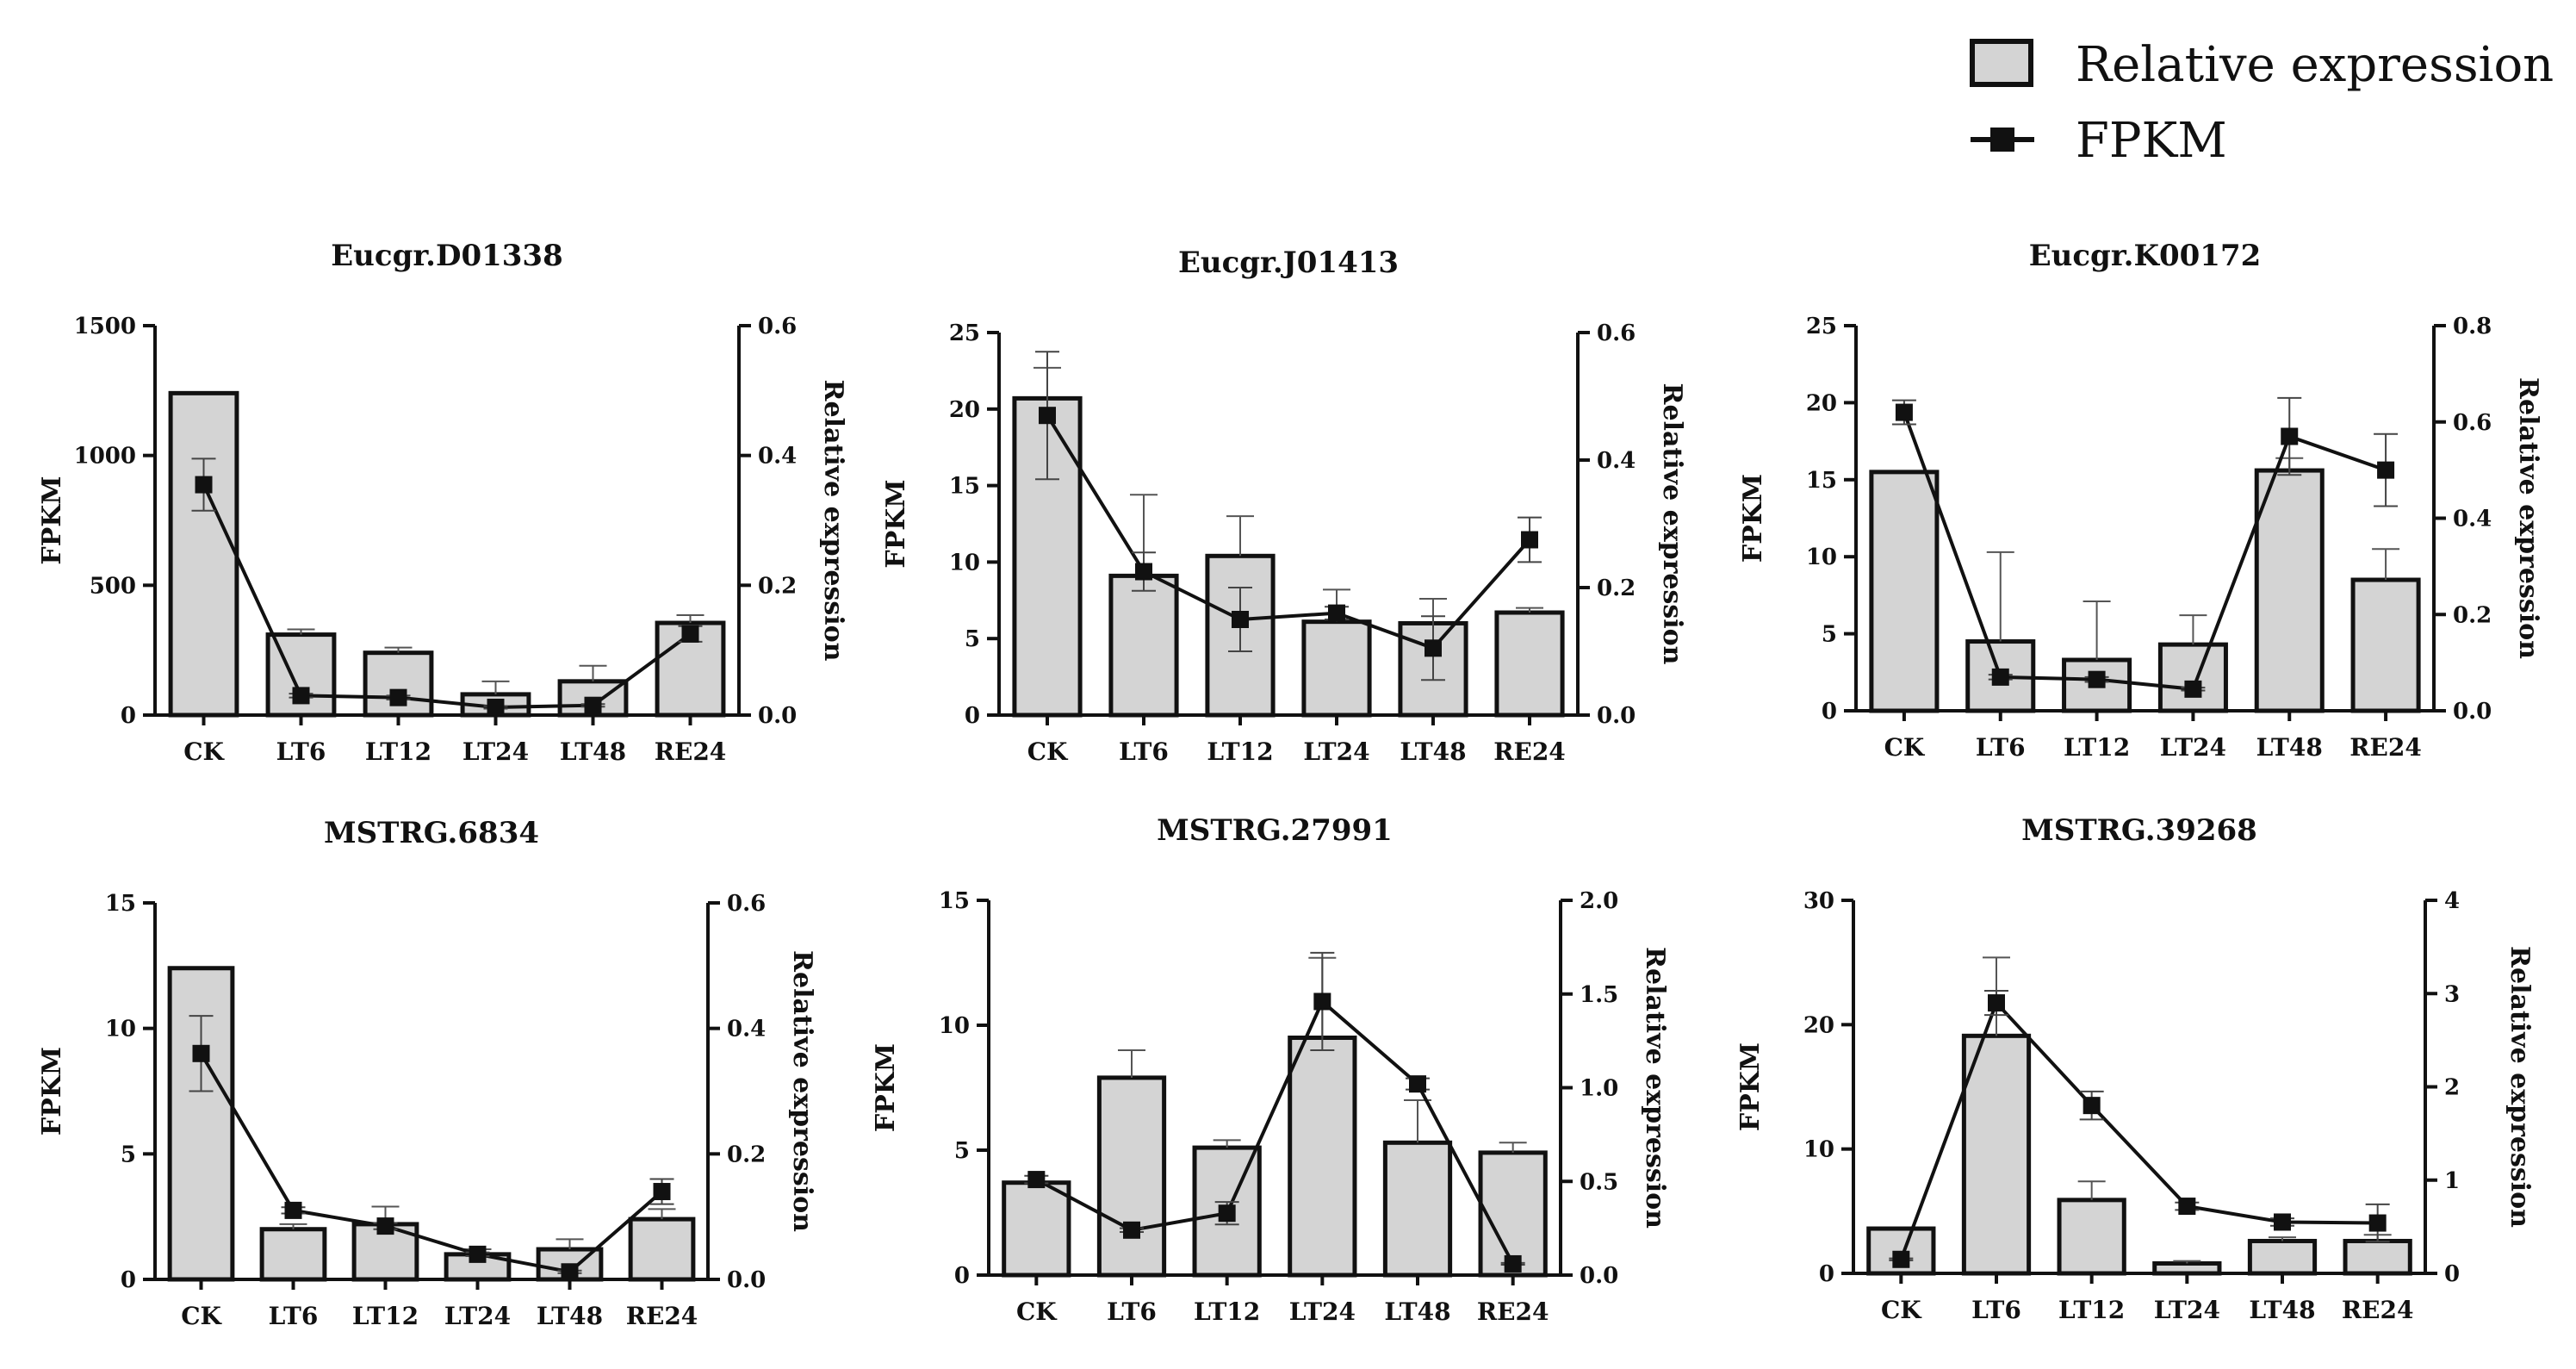 Image resolution: width=2576 pixels, height=1369 pixels. I want to click on chart-title: Eucgr.D01338, so click(447, 256).